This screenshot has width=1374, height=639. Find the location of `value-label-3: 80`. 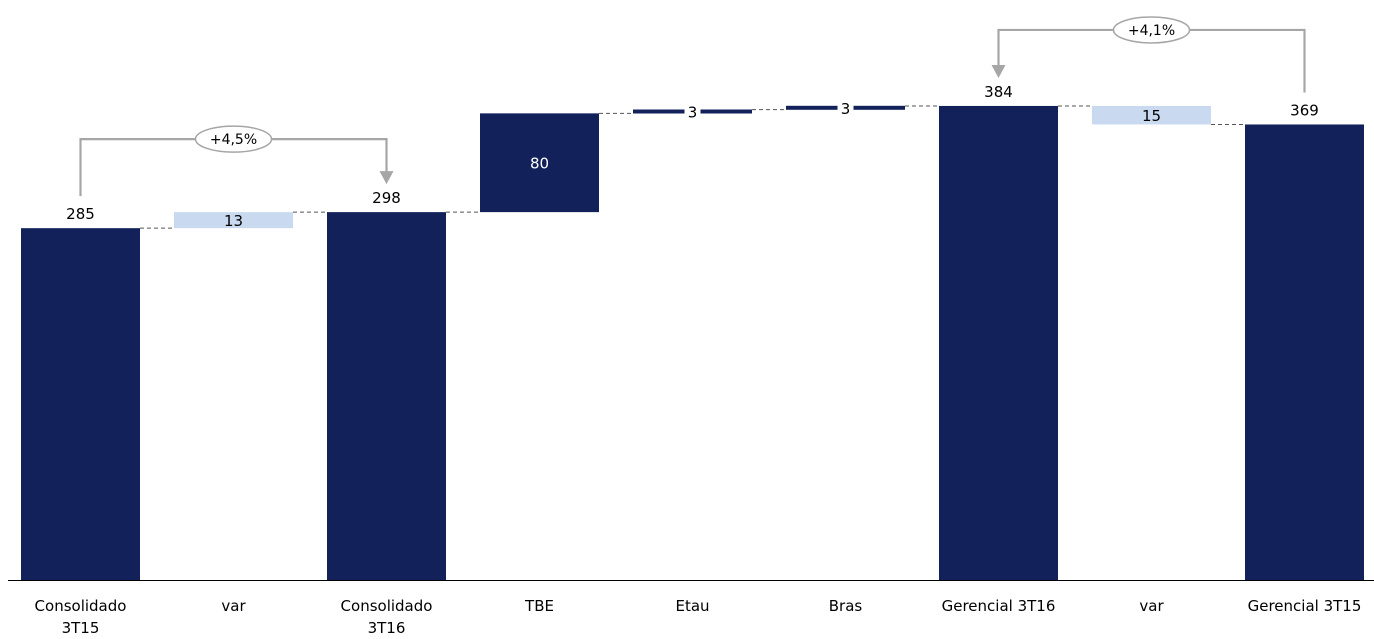

value-label-3: 80 is located at coordinates (539, 164).